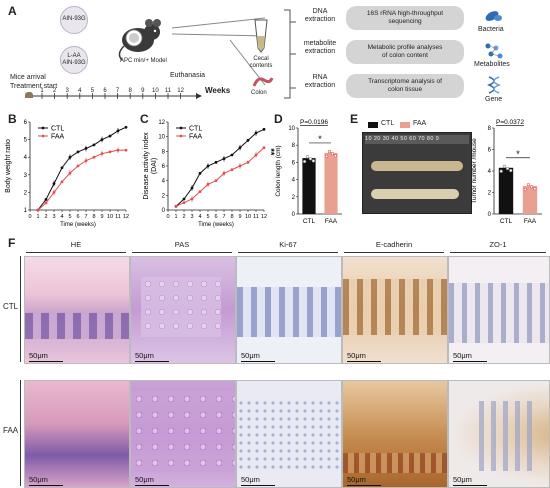  Describe the element at coordinates (68, 91) in the screenshot. I see `timeline-tick-label: 3` at that location.